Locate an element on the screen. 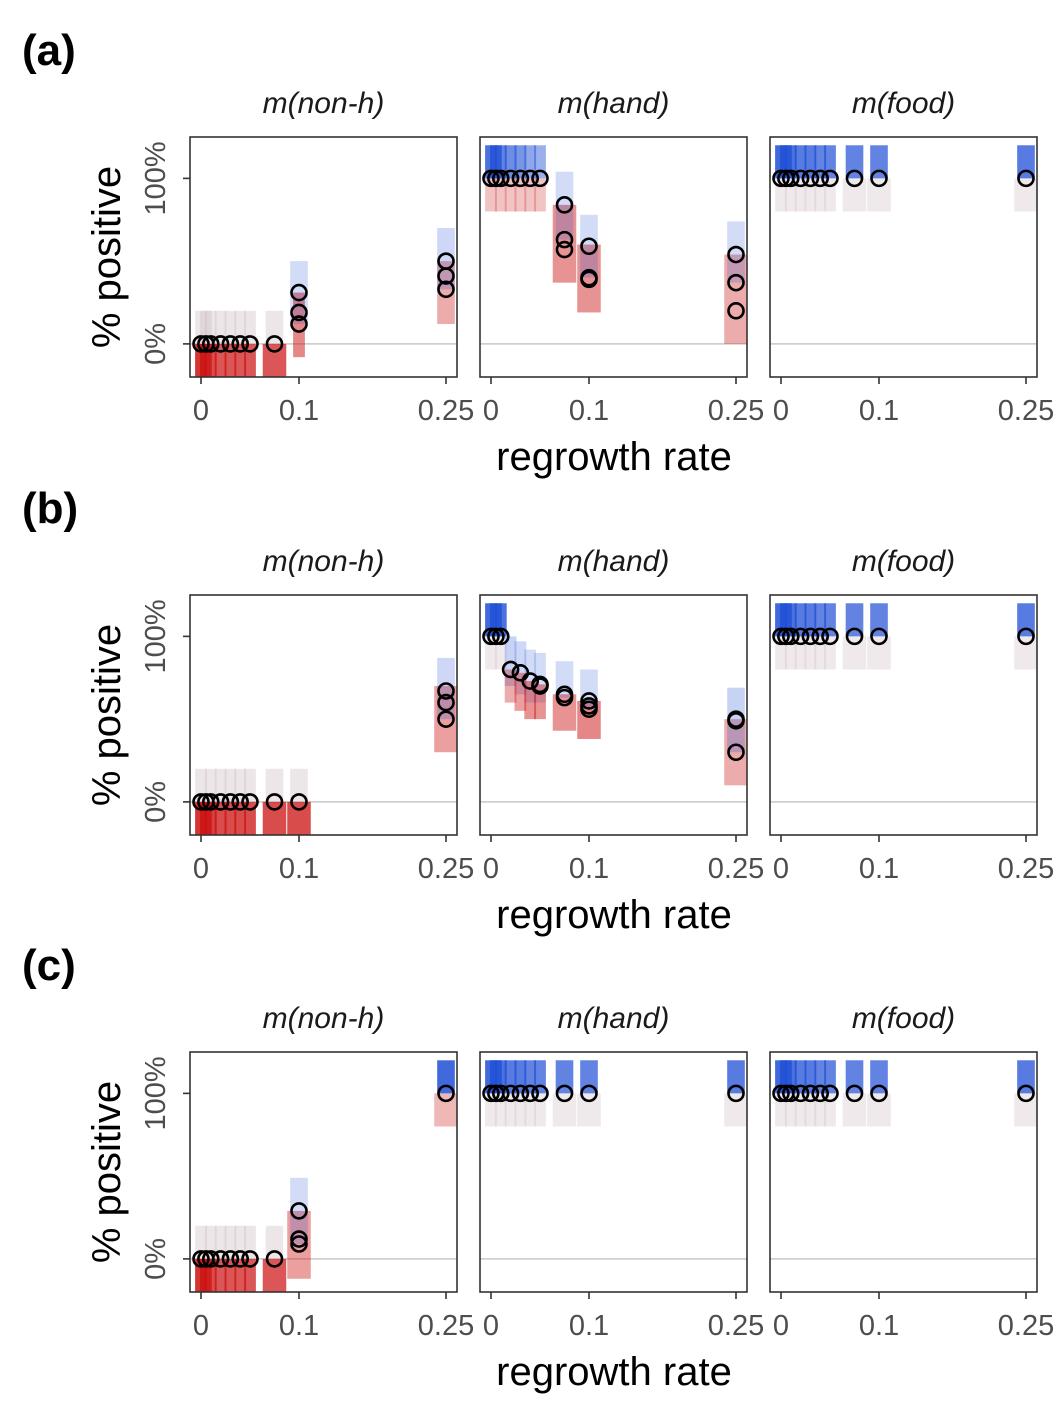  panel-label: (c) is located at coordinates (49, 965).